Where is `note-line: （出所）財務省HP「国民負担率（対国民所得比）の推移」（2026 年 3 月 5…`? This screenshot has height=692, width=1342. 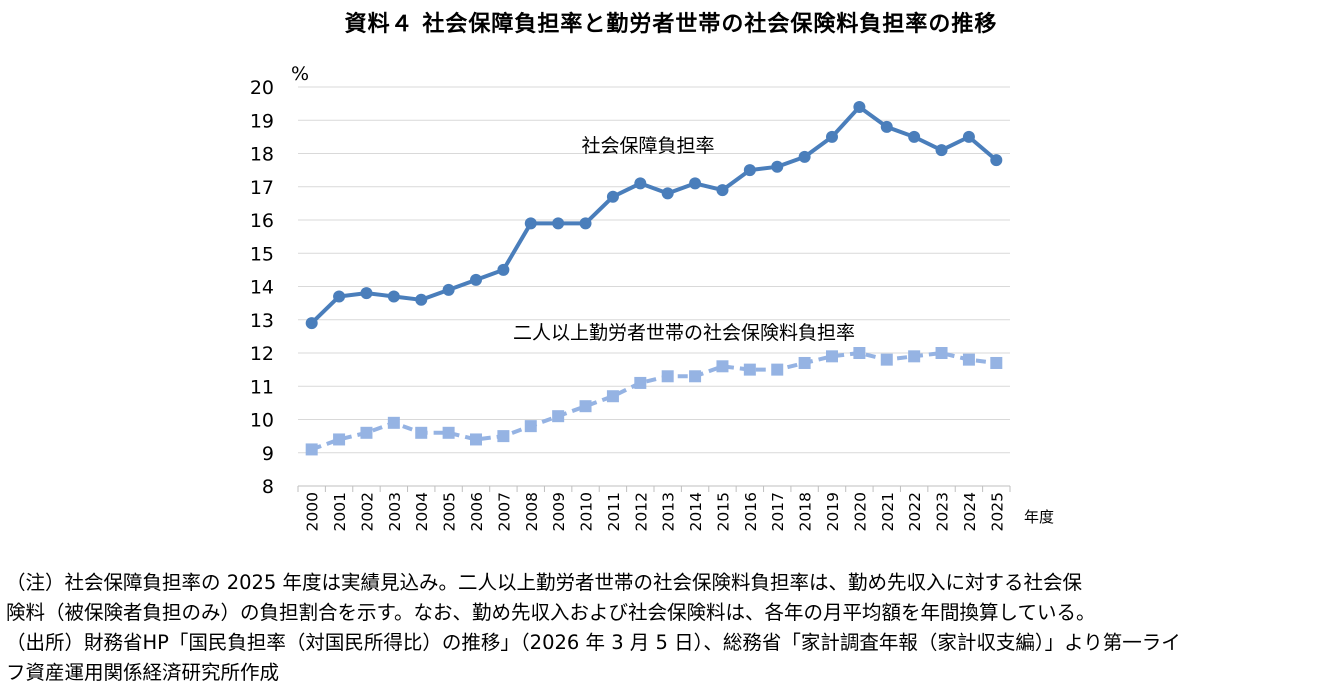 note-line: （出所）財務省HP「国民負担率（対国民所得比）の推移」（2026 年 3 月 5… is located at coordinates (593, 642).